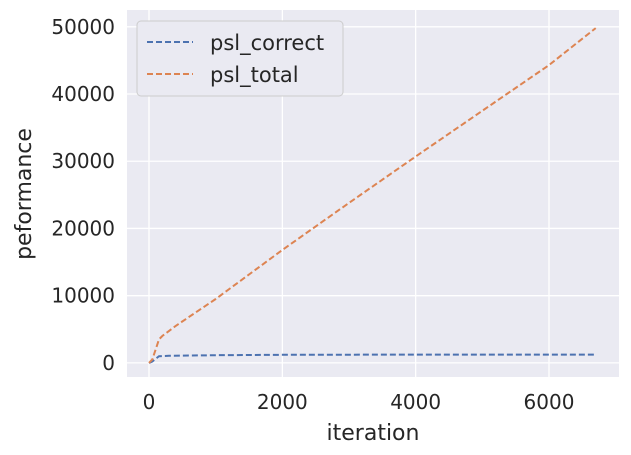 The image size is (631, 455). Describe the element at coordinates (549, 402) in the screenshot. I see `x-tick-label: 6000` at that location.